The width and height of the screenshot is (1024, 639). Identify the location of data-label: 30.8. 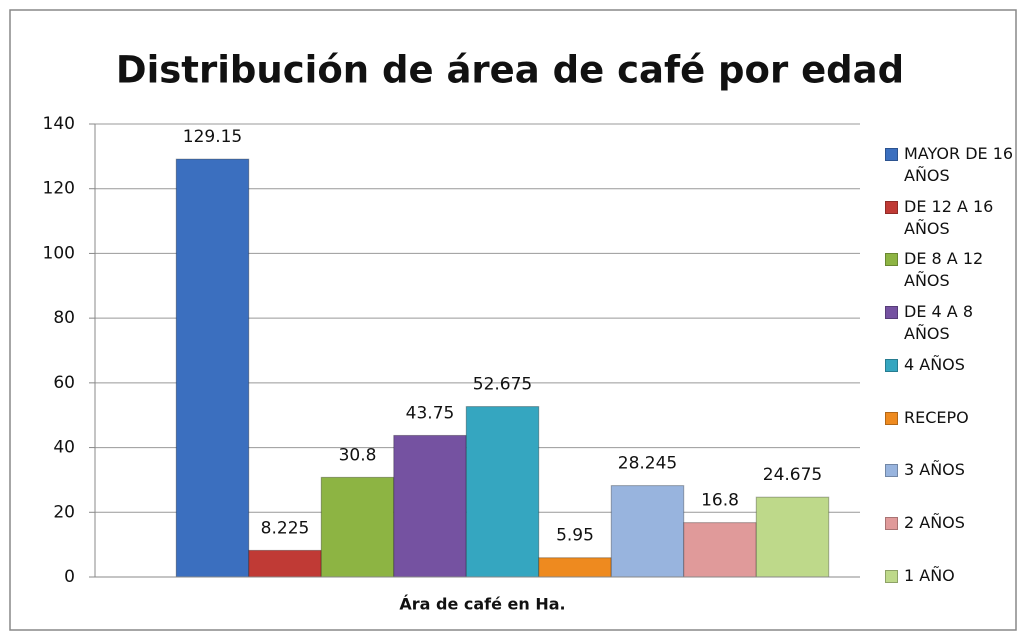
(358, 455).